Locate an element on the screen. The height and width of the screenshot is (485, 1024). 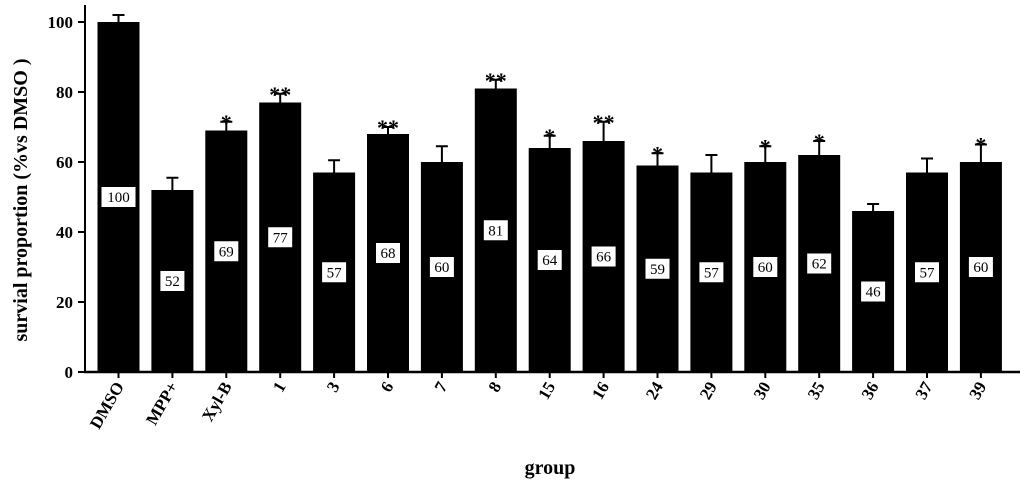
x-tick-label: DMSO is located at coordinates (107, 406).